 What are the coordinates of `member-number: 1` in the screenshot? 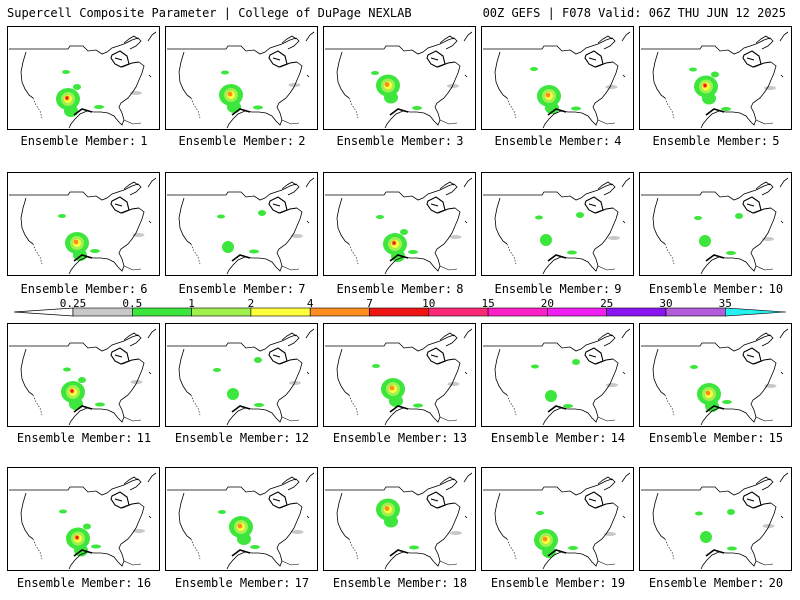 It's located at (144, 141).